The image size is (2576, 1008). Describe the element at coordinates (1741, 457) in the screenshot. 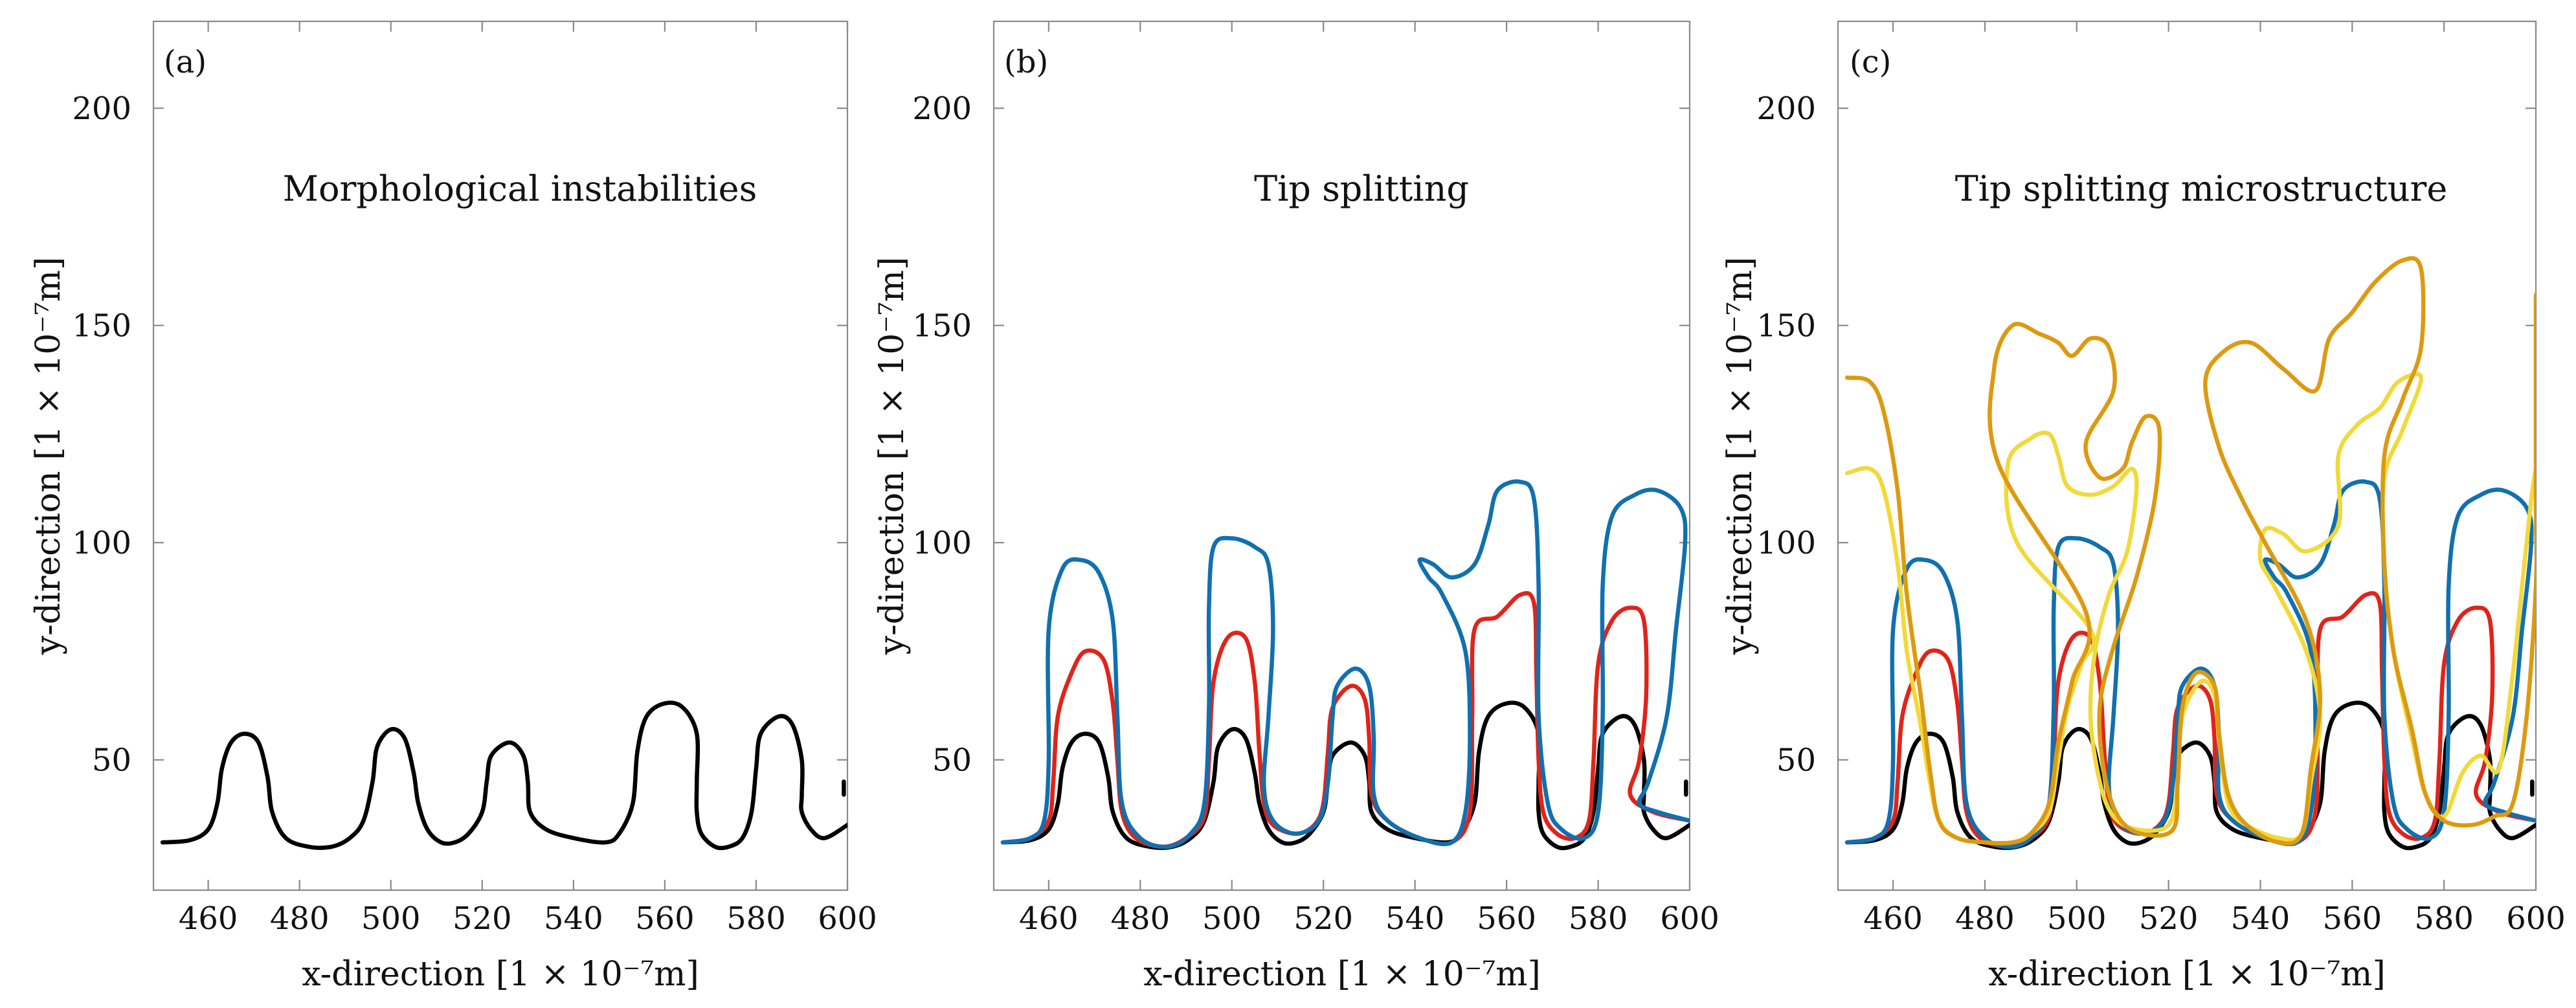

I see `y-axis-label-c: y-direction [1 × 10⁻⁷m]` at that location.